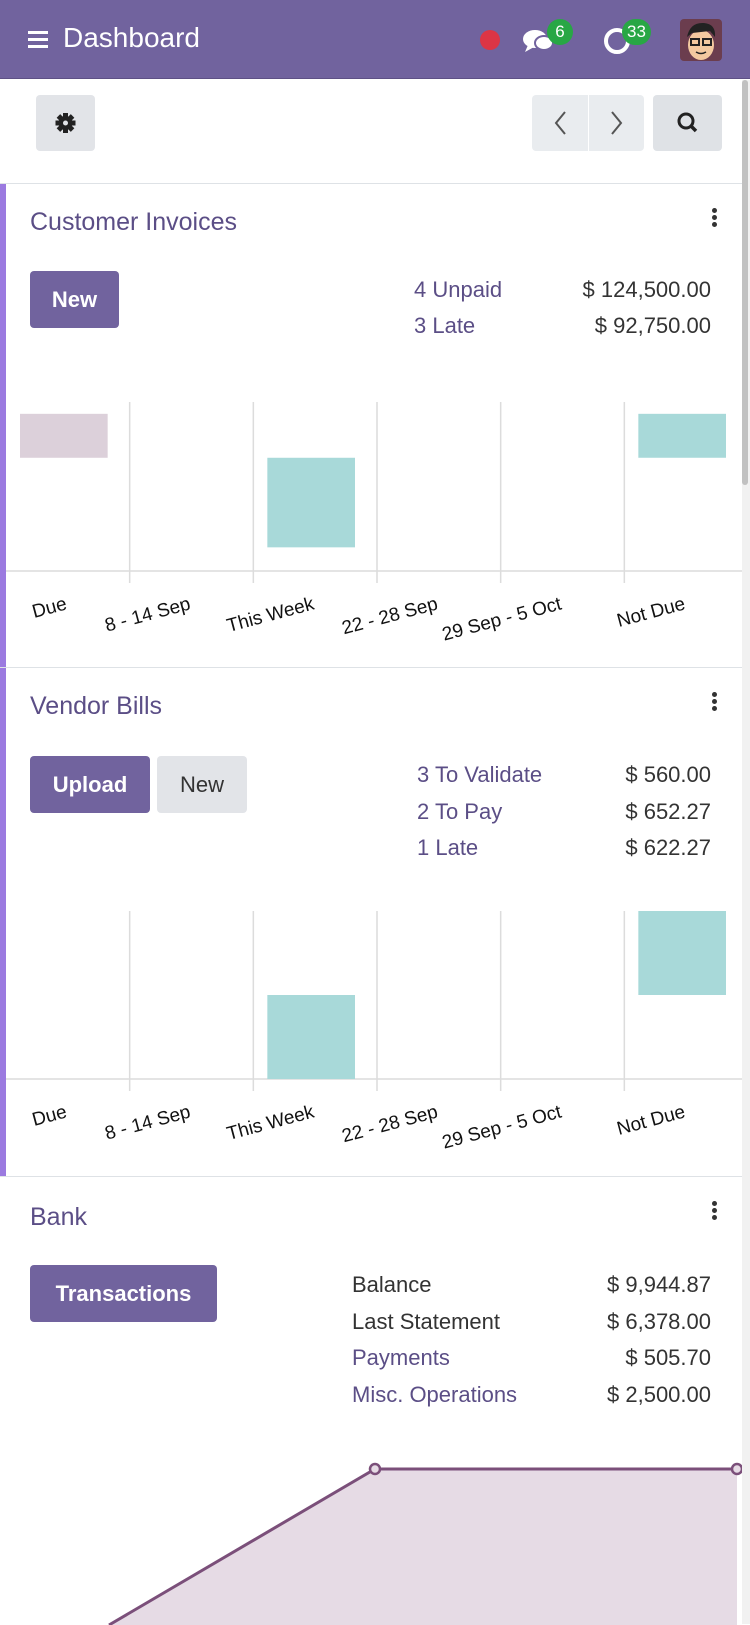 The width and height of the screenshot is (750, 1625). I want to click on to-pay-link: 2 To Pay, so click(460, 811).